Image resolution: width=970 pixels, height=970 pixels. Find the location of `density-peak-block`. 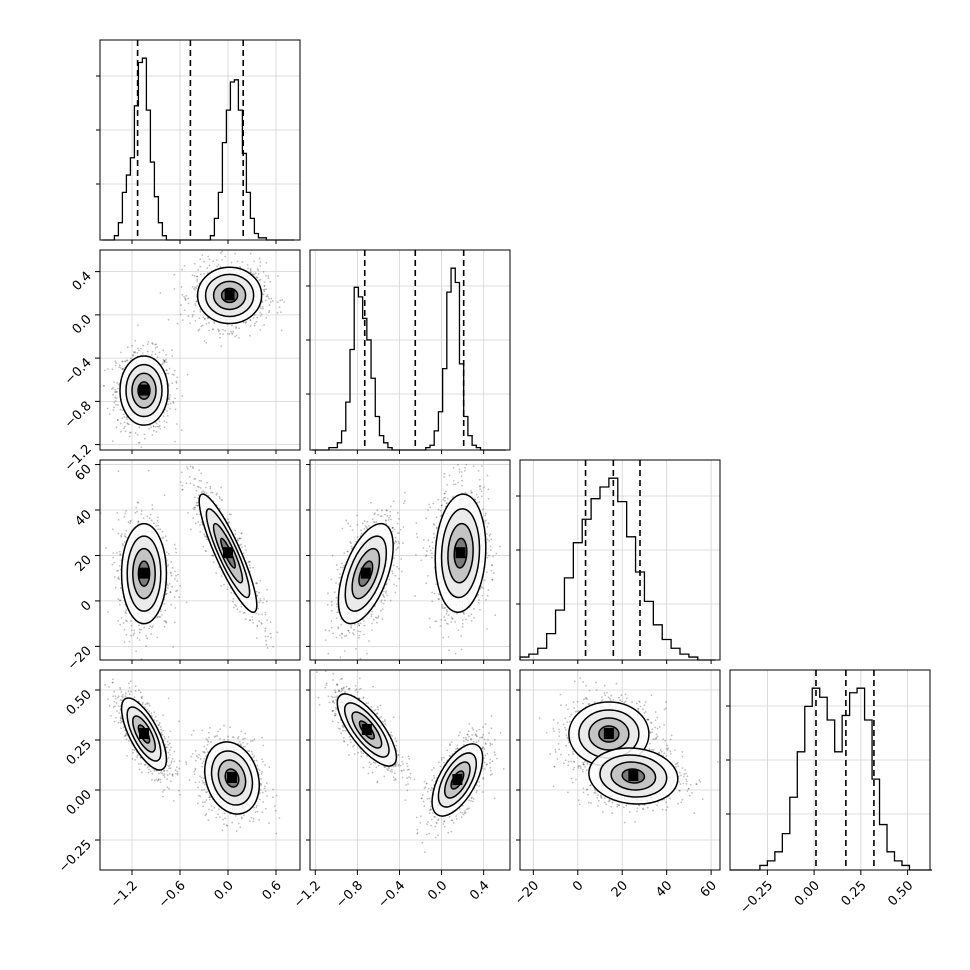

density-peak-block is located at coordinates (229, 295).